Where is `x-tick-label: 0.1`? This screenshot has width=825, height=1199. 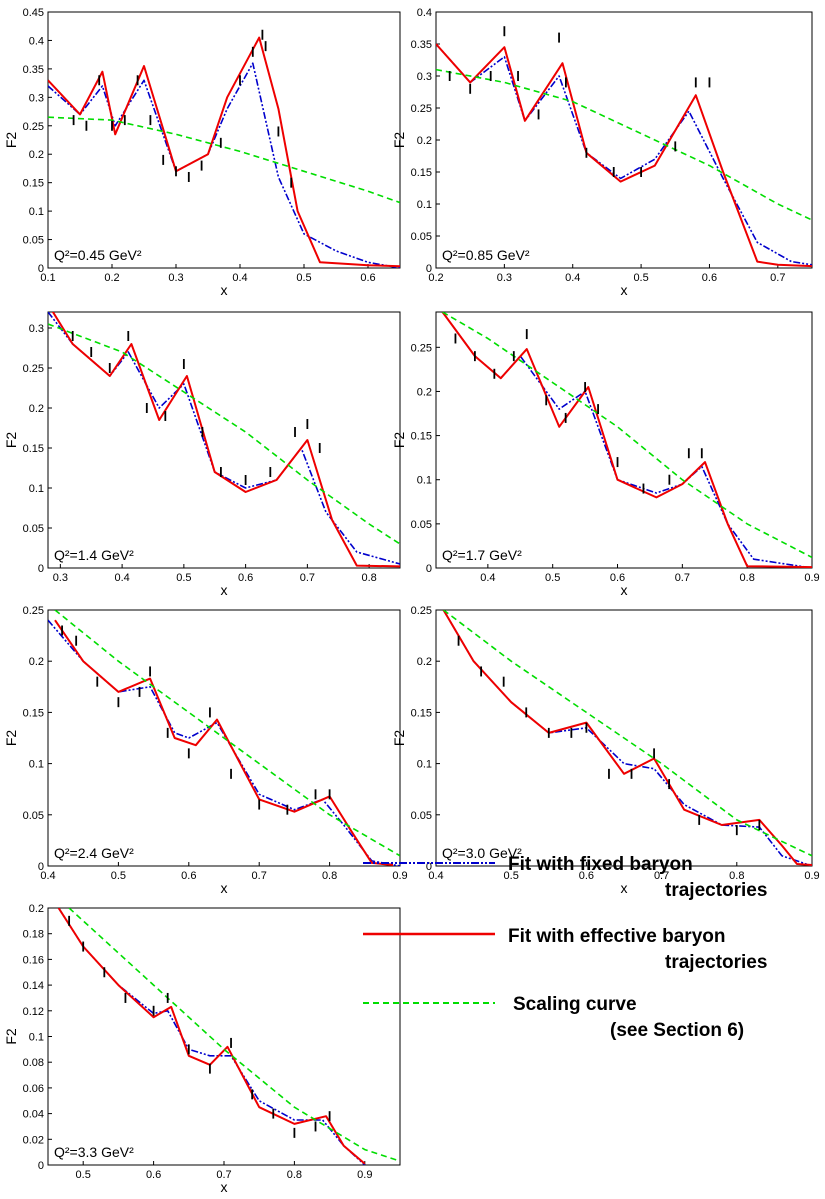
x-tick-label: 0.1 is located at coordinates (47, 278).